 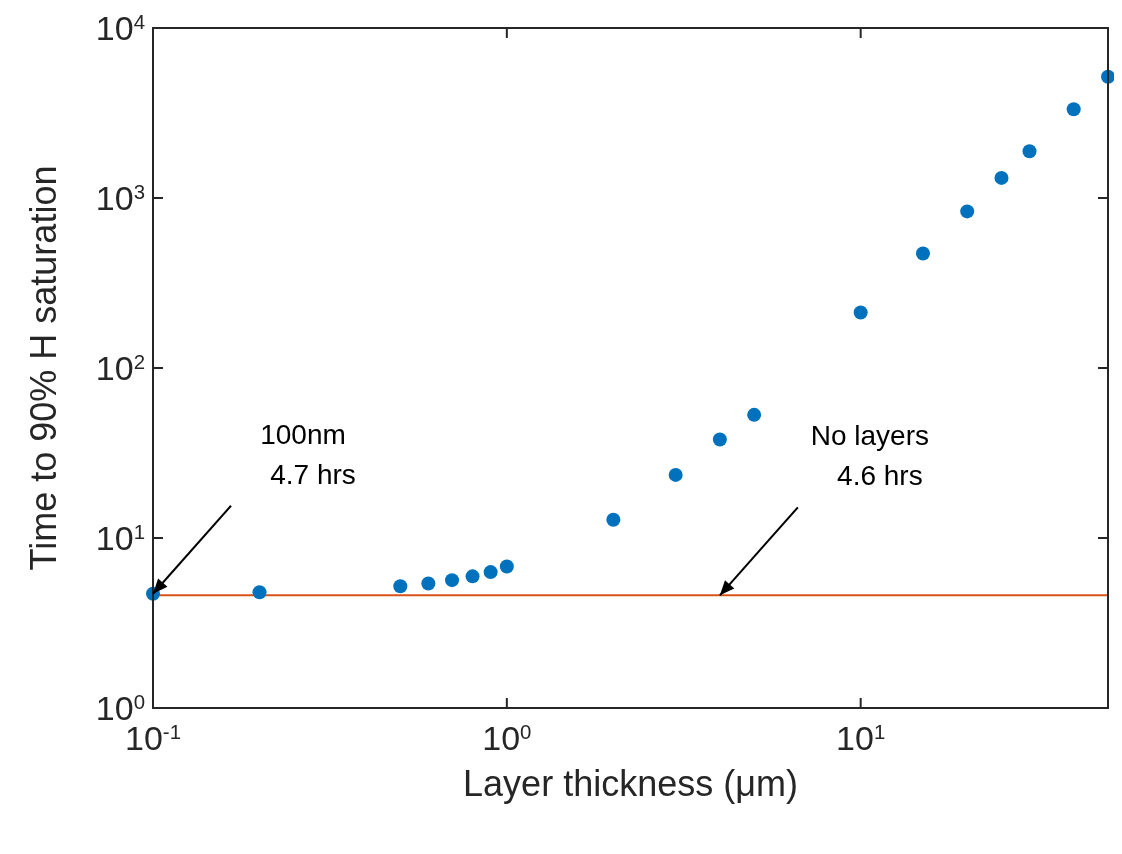 What do you see at coordinates (861, 738) in the screenshot?
I see `x-tick-label: 10$^{1}$` at bounding box center [861, 738].